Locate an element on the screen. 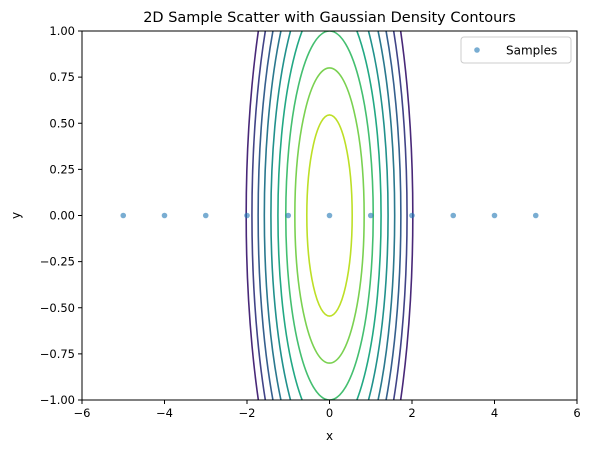  legend-box is located at coordinates (516, 50).